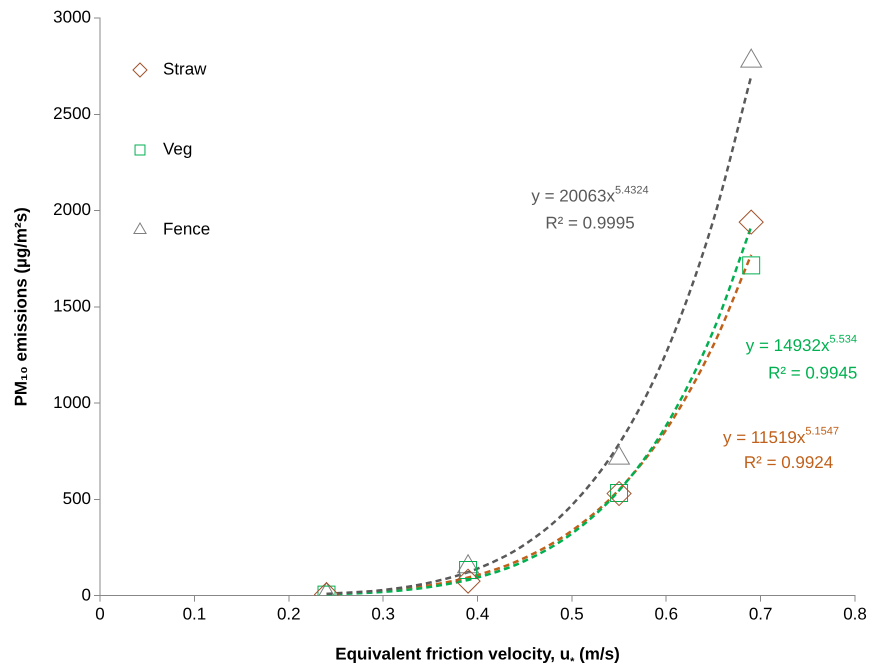 The height and width of the screenshot is (668, 875). What do you see at coordinates (590, 222) in the screenshot?
I see `annotation: R² = 0.9995` at bounding box center [590, 222].